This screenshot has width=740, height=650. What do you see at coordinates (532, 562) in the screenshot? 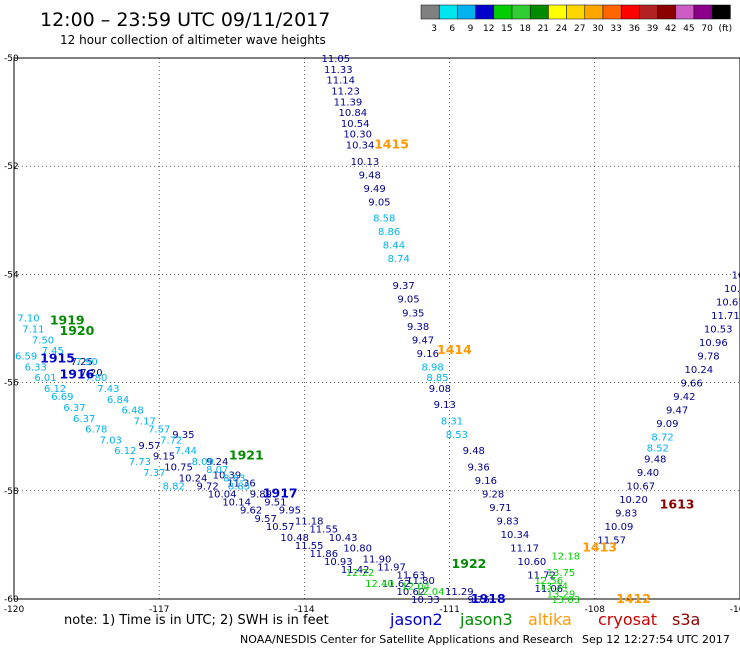
I see `swh-point: 10.60` at bounding box center [532, 562].